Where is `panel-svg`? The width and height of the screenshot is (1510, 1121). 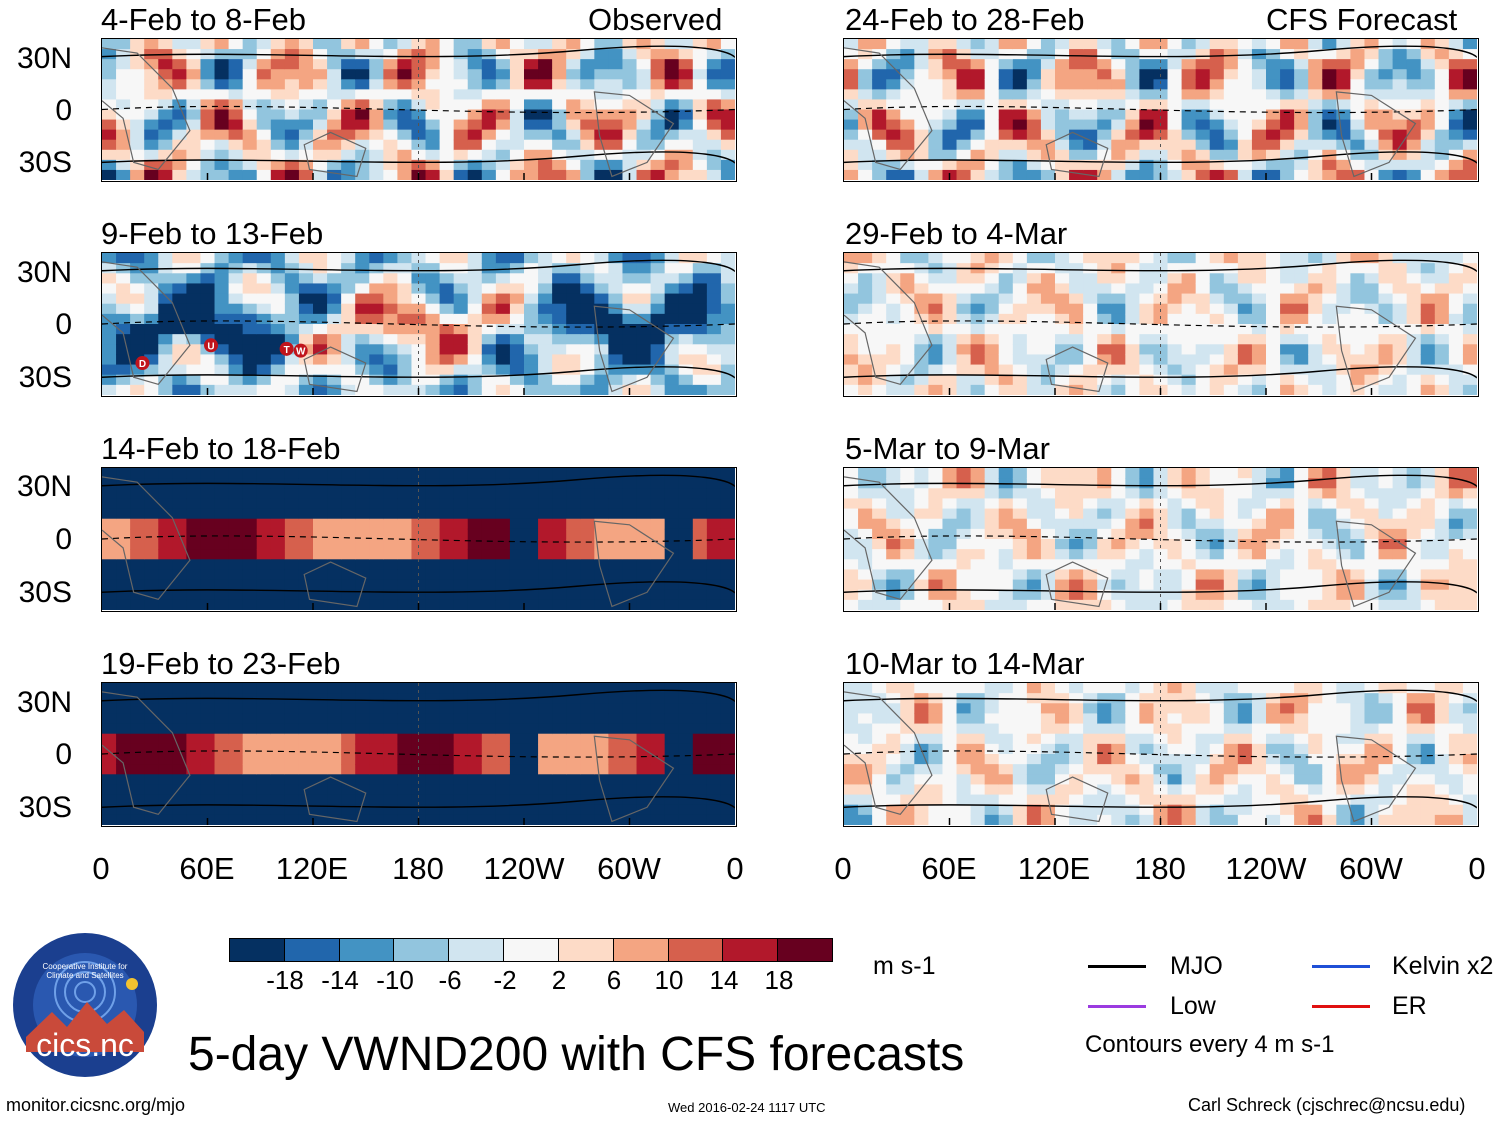
panel-svg is located at coordinates (1160, 754).